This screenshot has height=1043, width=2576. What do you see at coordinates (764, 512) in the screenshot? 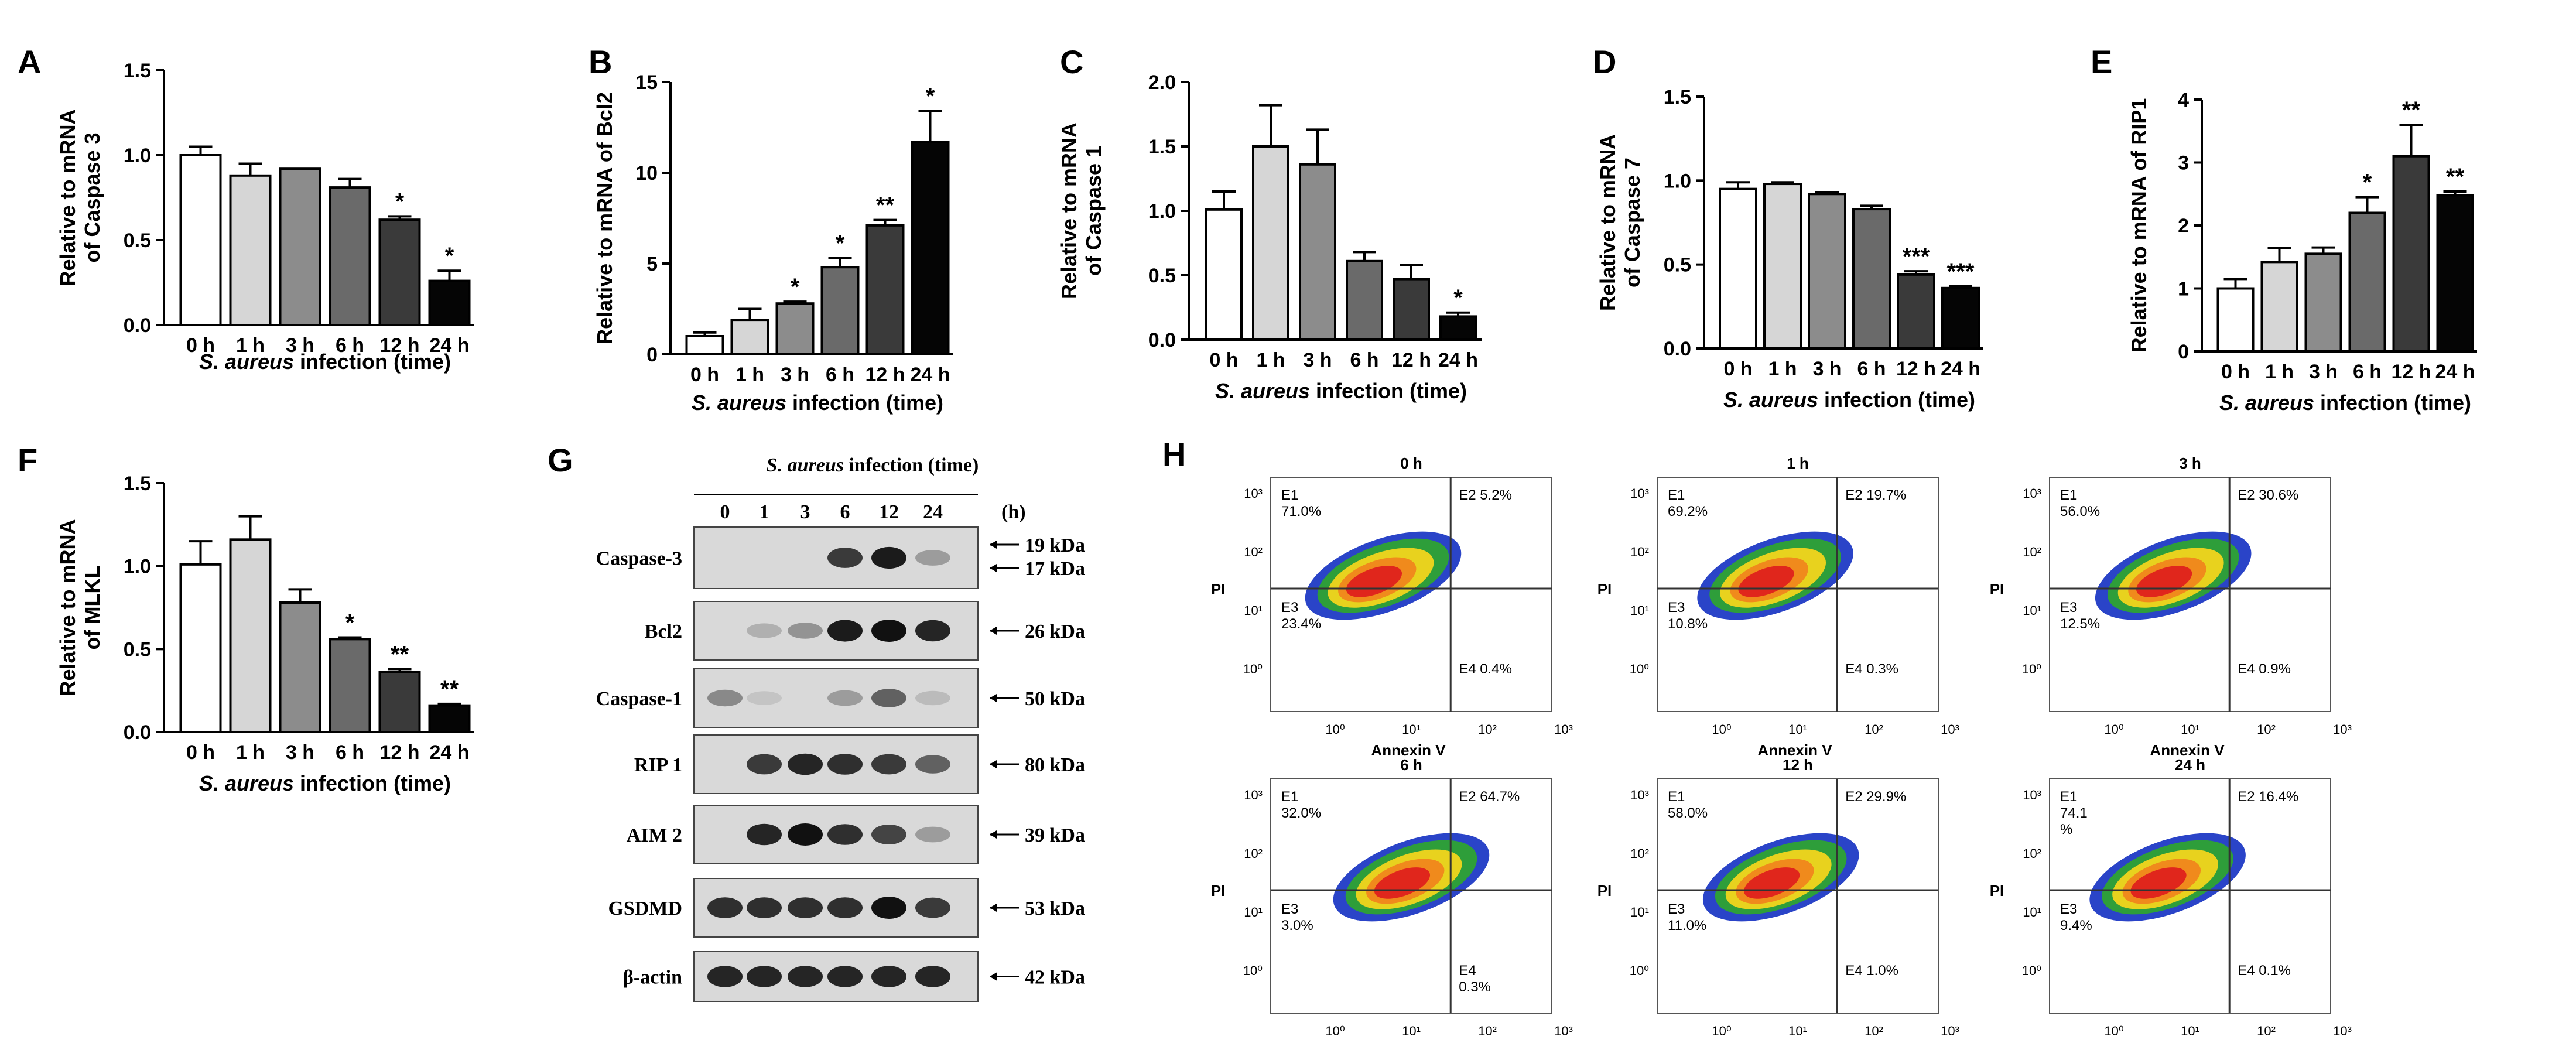
I see `lane-label: 1` at bounding box center [764, 512].